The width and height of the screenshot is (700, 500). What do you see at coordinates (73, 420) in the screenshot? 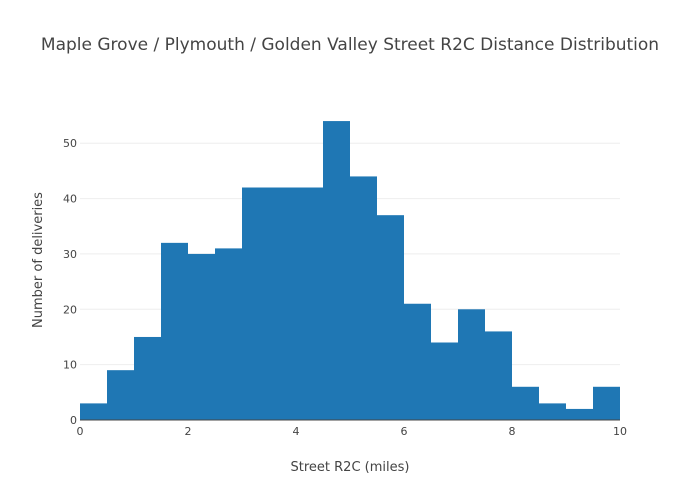
I see `y-tick-label: 0` at bounding box center [73, 420].